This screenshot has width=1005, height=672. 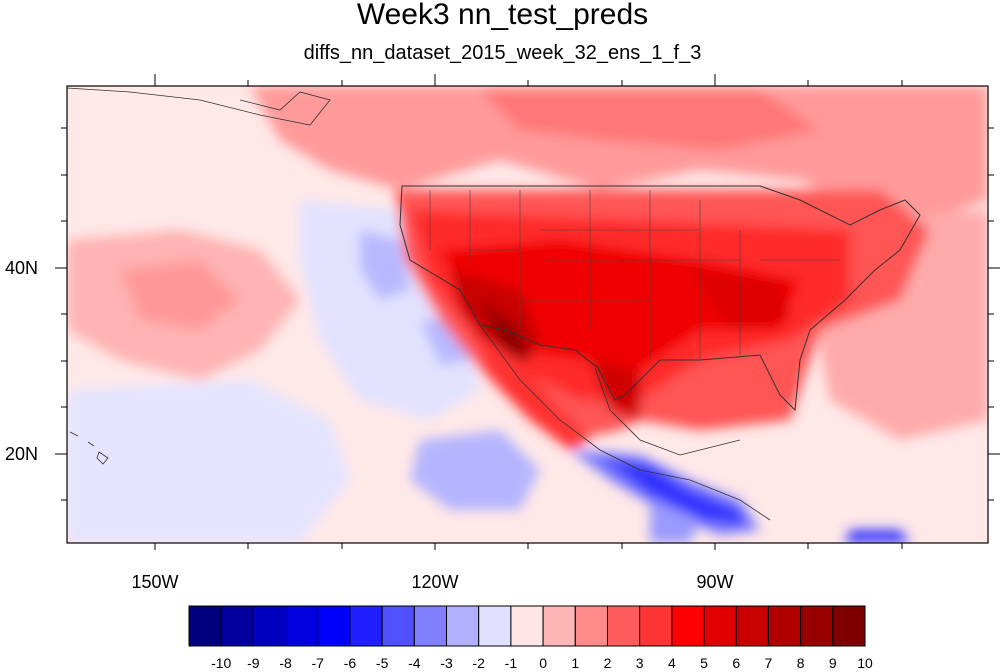 I want to click on colorbar-label: 3, so click(x=639, y=663).